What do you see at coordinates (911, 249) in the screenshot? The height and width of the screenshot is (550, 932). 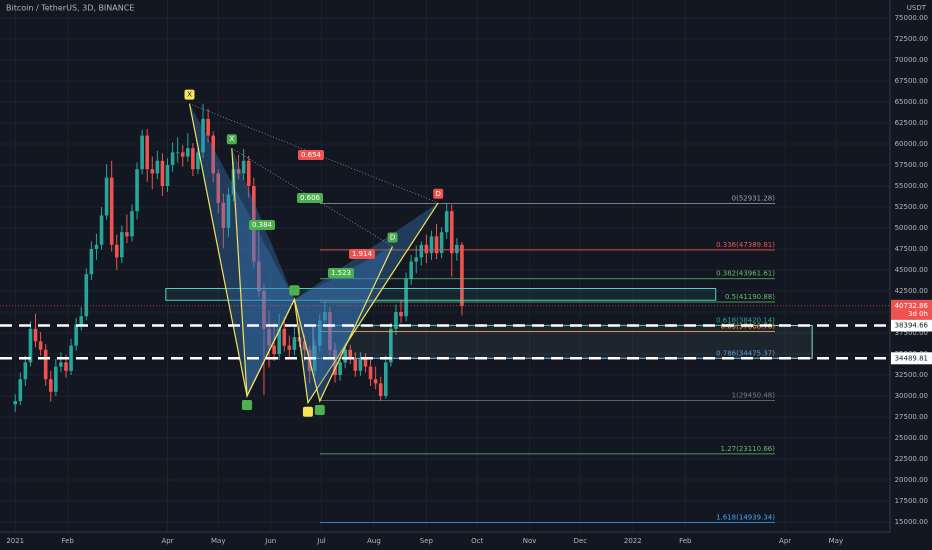 I see `y-tick-label: 47500.00` at bounding box center [911, 249].